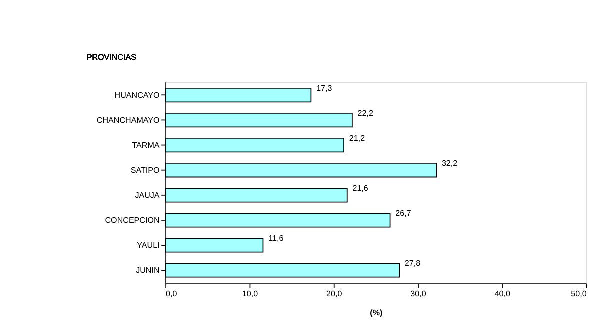 The width and height of the screenshot is (598, 325). Describe the element at coordinates (128, 121) in the screenshot. I see `y-tick-label: CHANCHAMAYO` at that location.